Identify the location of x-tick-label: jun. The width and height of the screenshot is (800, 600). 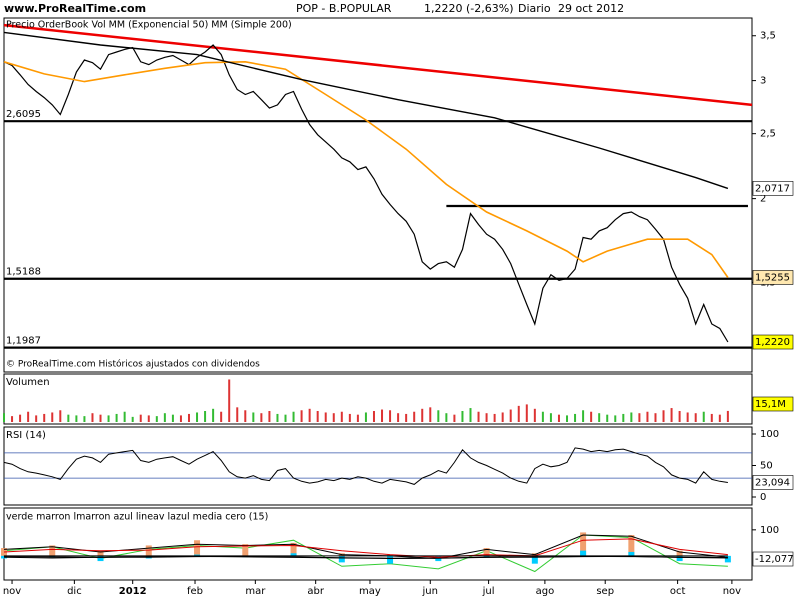
(430, 591).